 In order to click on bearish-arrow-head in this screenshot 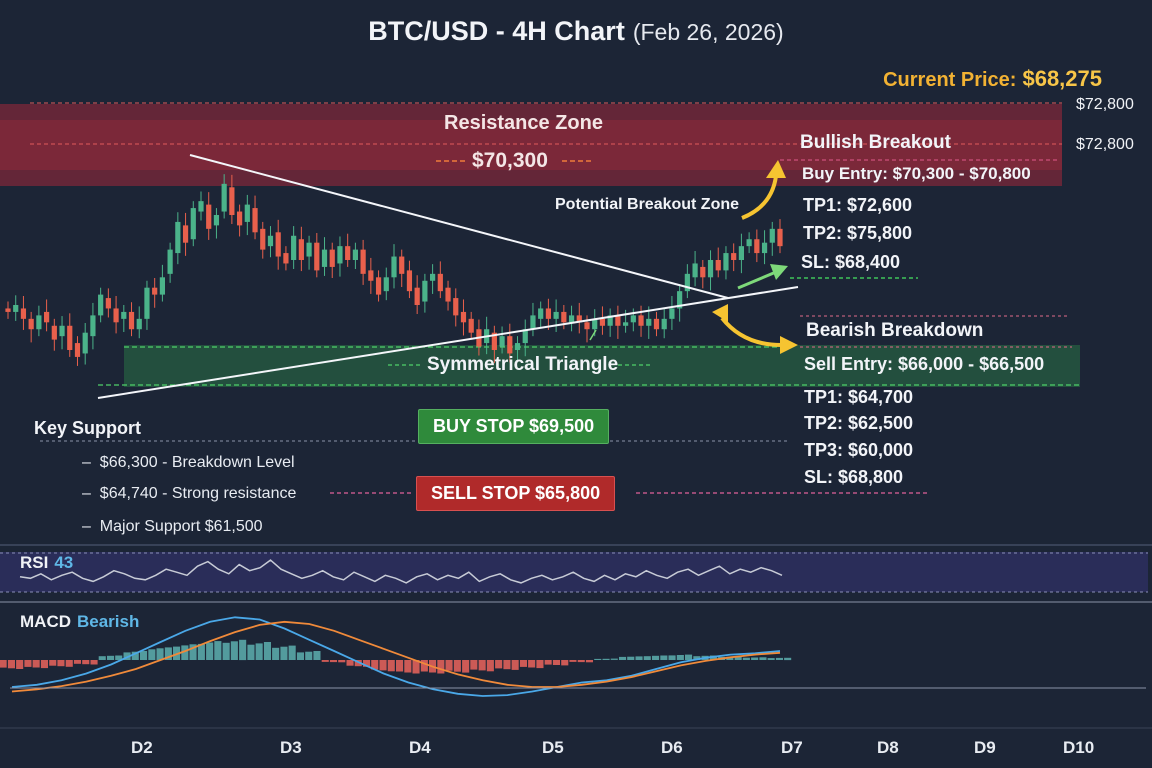, I will do `click(789, 345)`.